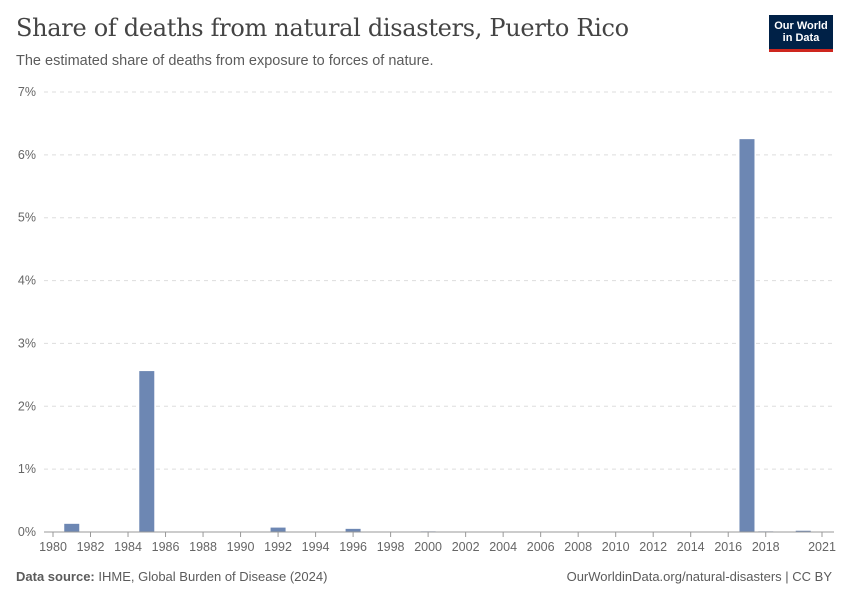  Describe the element at coordinates (391, 547) in the screenshot. I see `x-tick-label: 1998` at that location.